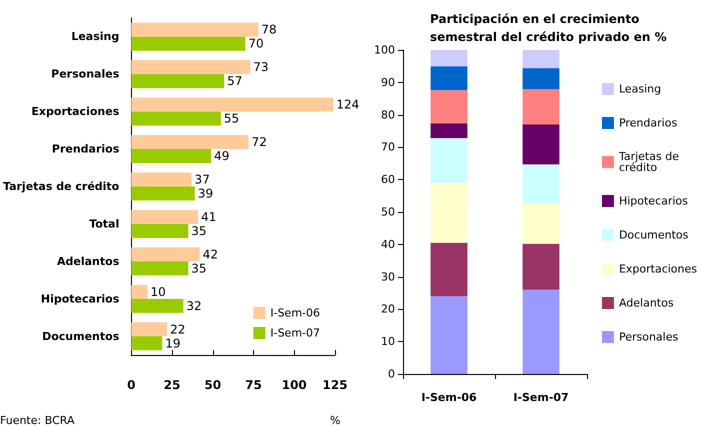  Describe the element at coordinates (88, 261) in the screenshot. I see `y-tick-label: Adelantos` at that location.